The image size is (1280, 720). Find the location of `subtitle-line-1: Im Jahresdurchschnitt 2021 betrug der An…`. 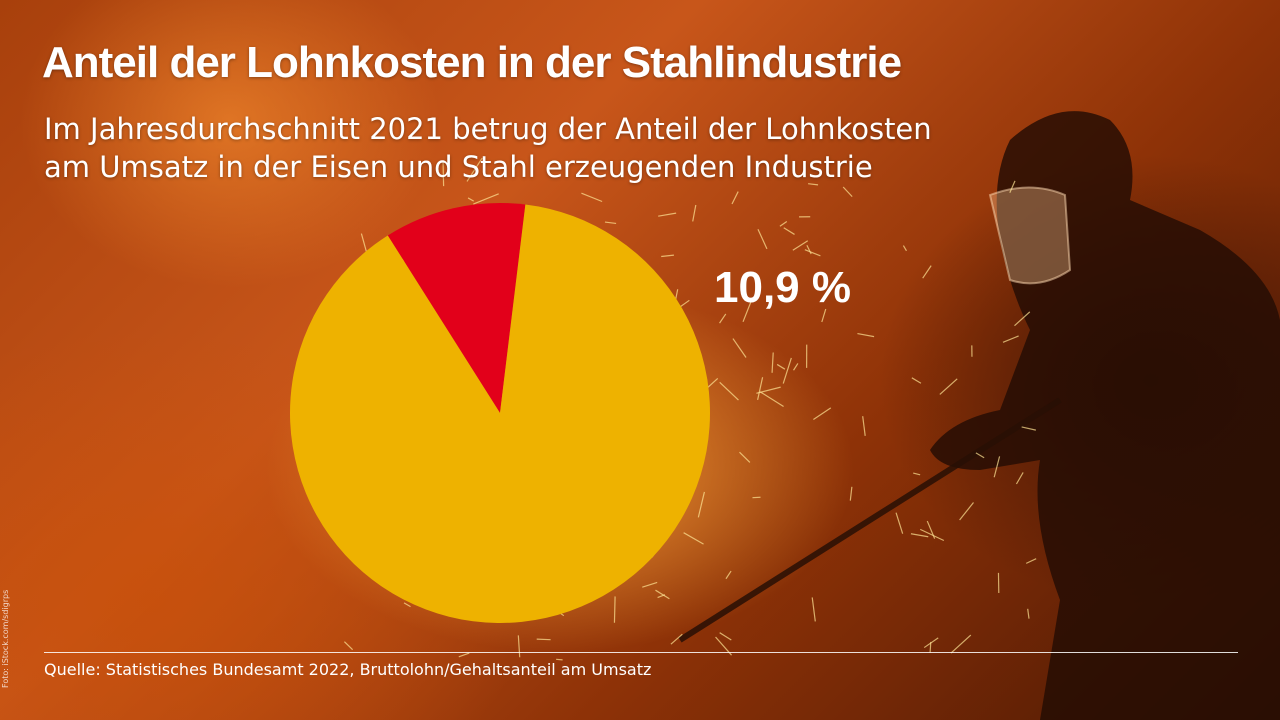

subtitle-line-1: Im Jahresdurchschnitt 2021 betrug der An… is located at coordinates (488, 129).